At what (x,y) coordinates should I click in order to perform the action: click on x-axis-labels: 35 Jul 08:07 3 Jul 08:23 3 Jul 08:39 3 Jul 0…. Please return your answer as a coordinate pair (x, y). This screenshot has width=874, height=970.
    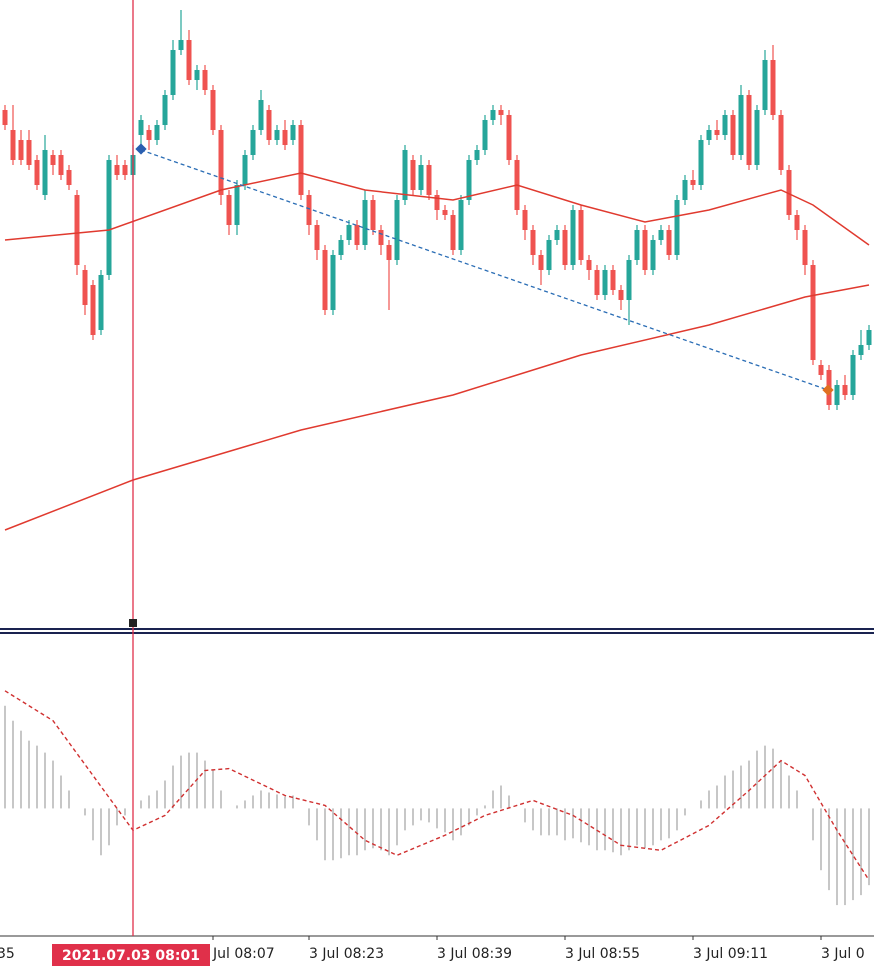
    Looking at the image, I should click on (432, 949).